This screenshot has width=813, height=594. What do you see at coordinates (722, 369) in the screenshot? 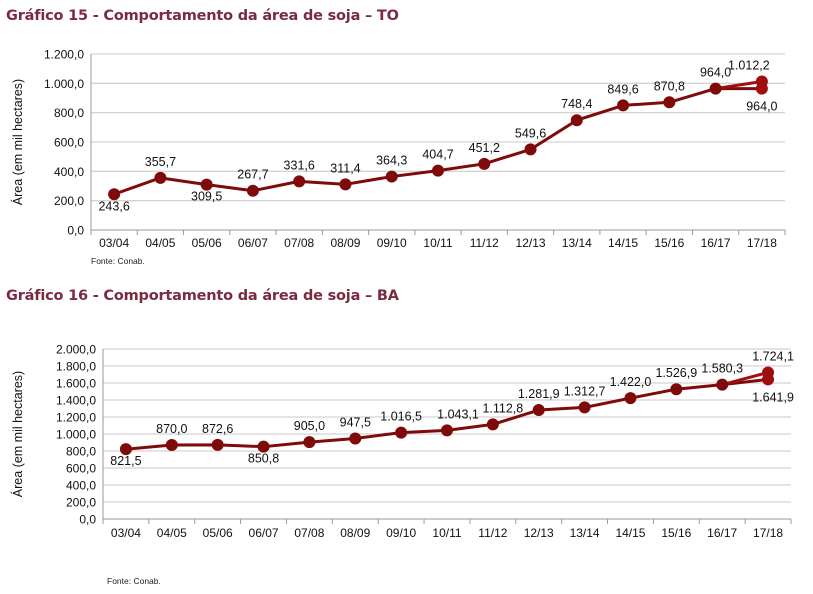
I see `data-label: 1.580,3` at bounding box center [722, 369].